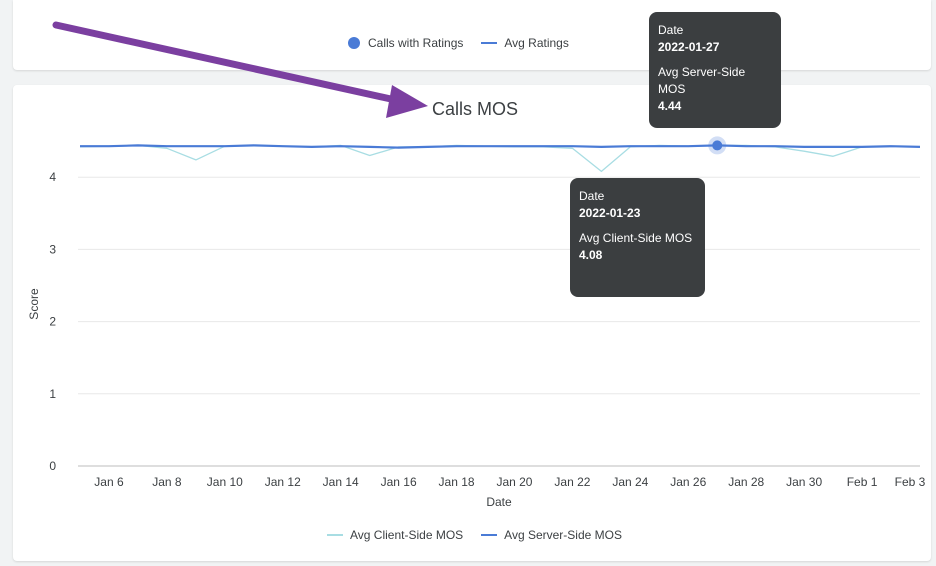 This screenshot has height=566, width=936. I want to click on x-tick-label: Jan 16, so click(399, 482).